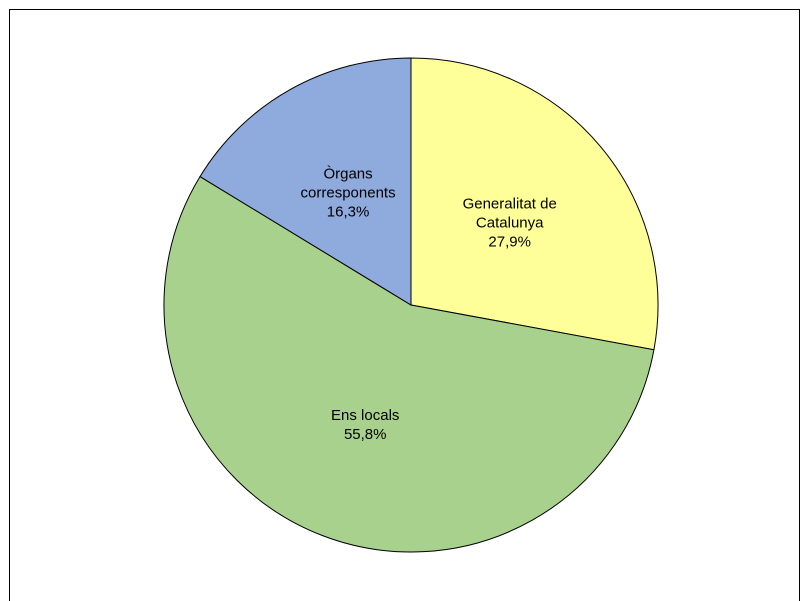  I want to click on slice-label: Òrgans corresponents 16,3%, so click(348, 193).